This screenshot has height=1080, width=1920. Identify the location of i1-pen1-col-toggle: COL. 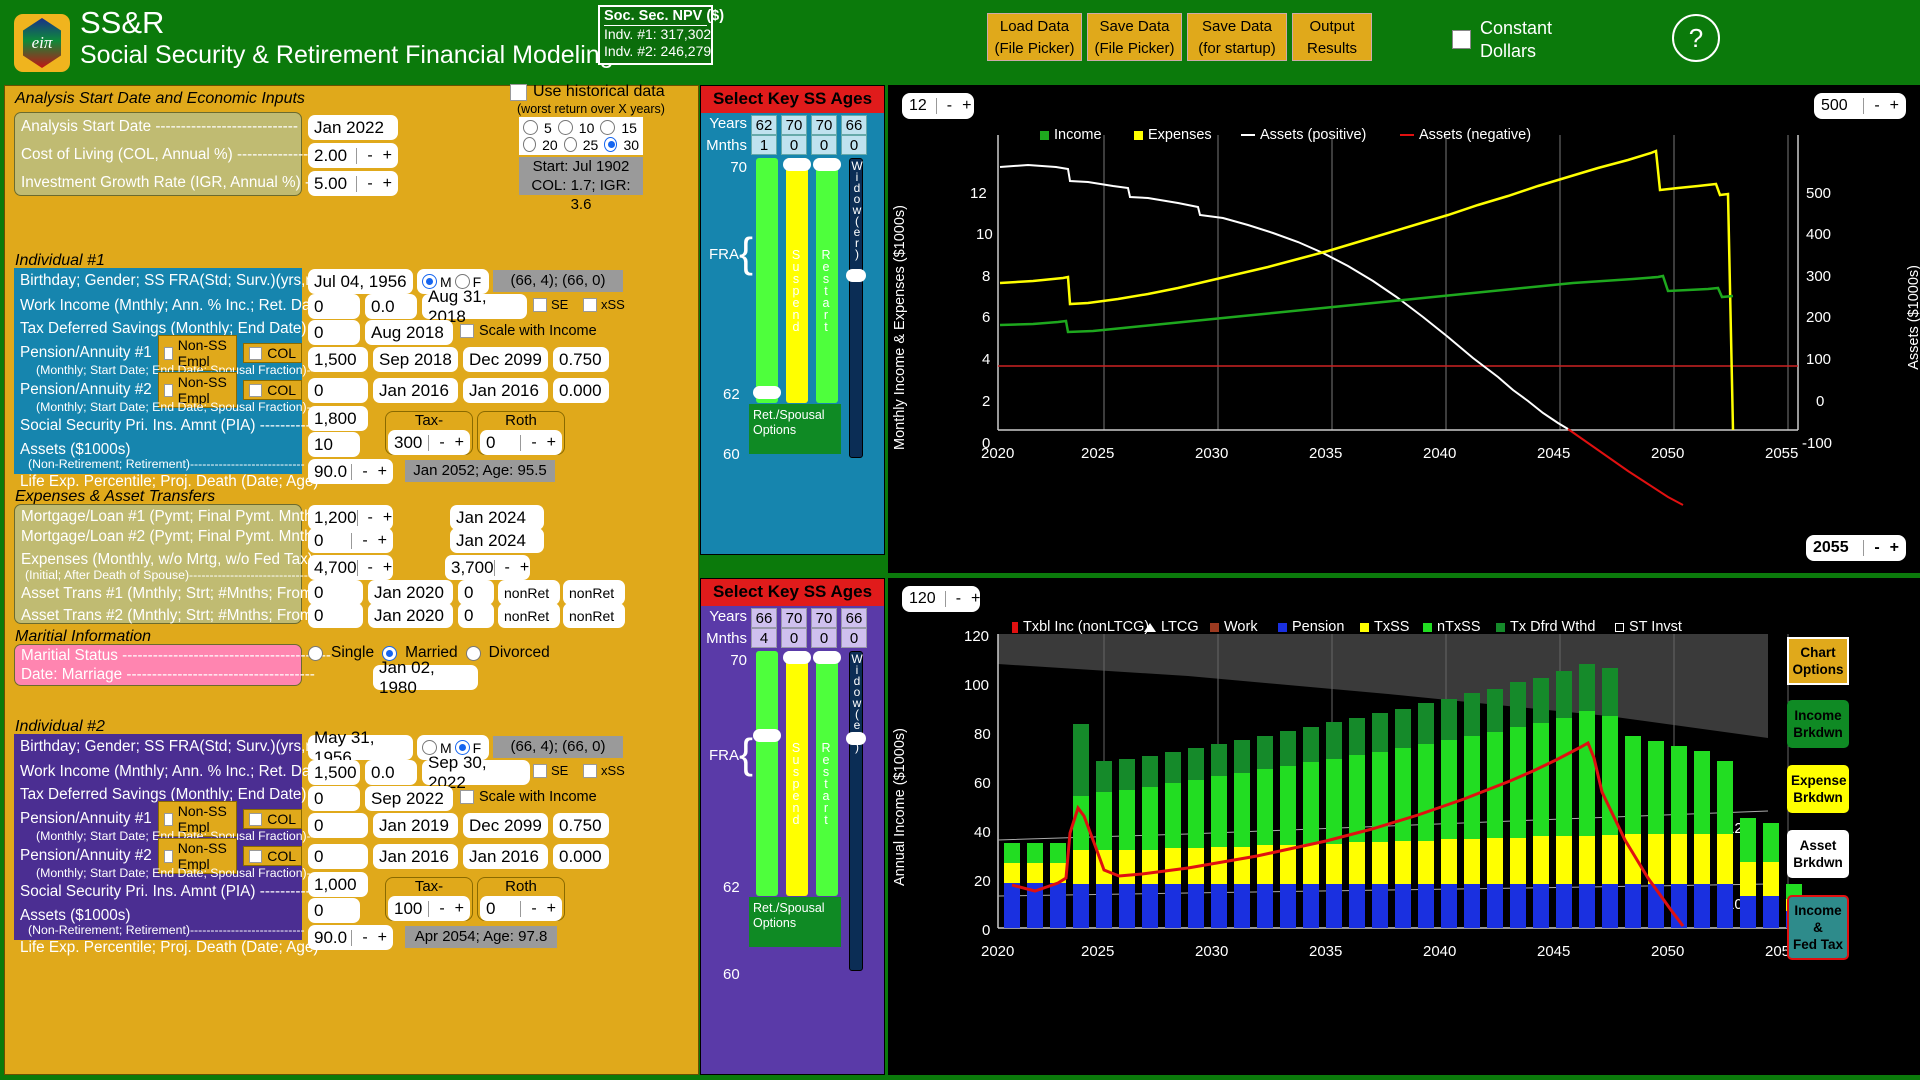
(272, 353).